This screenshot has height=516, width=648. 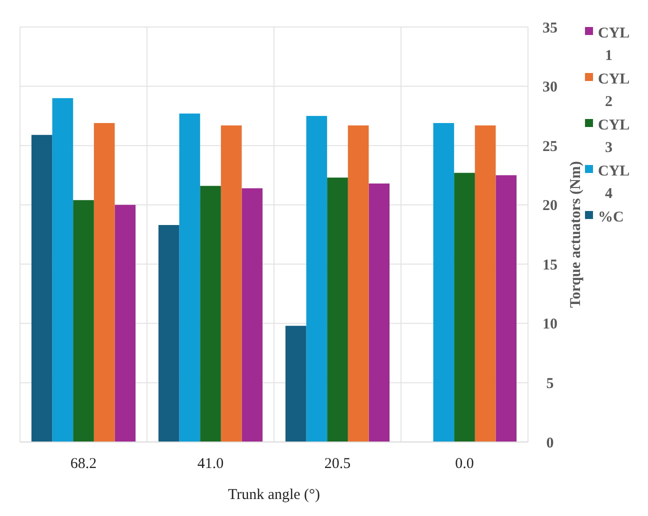 I want to click on x-tick-label: 20.5, so click(x=337, y=464).